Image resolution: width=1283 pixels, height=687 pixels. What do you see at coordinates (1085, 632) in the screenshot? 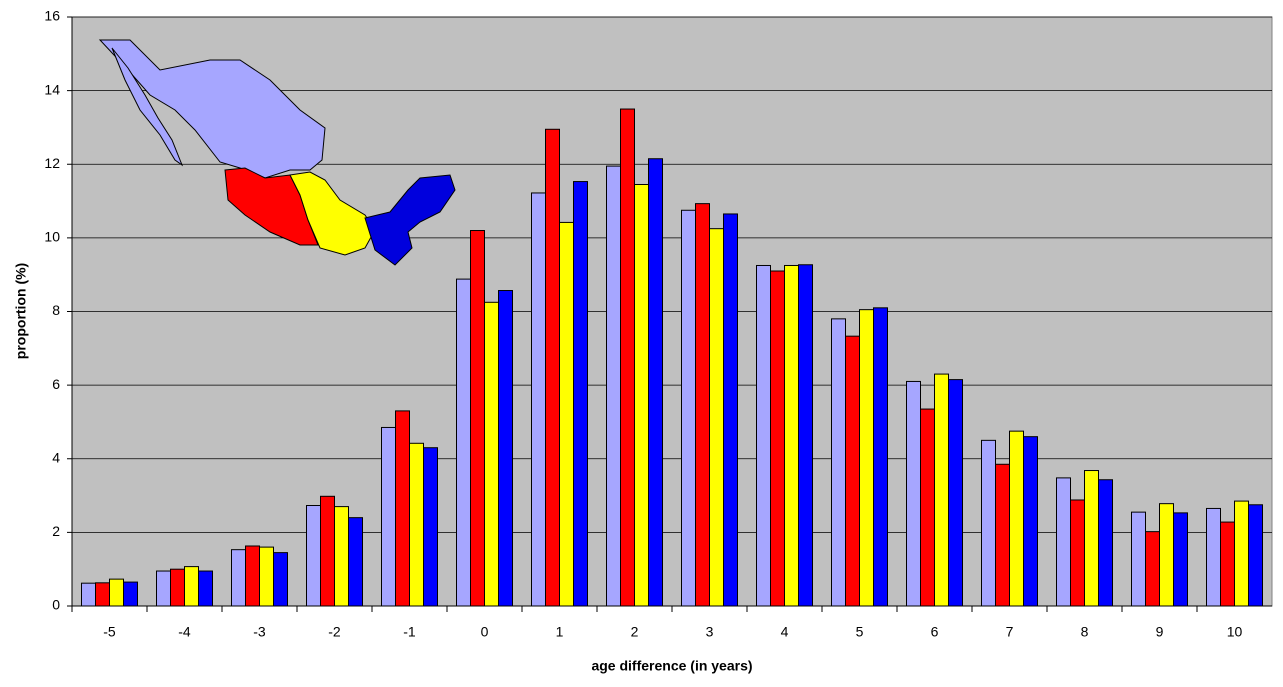
I see `x-tick-label: 8` at bounding box center [1085, 632].